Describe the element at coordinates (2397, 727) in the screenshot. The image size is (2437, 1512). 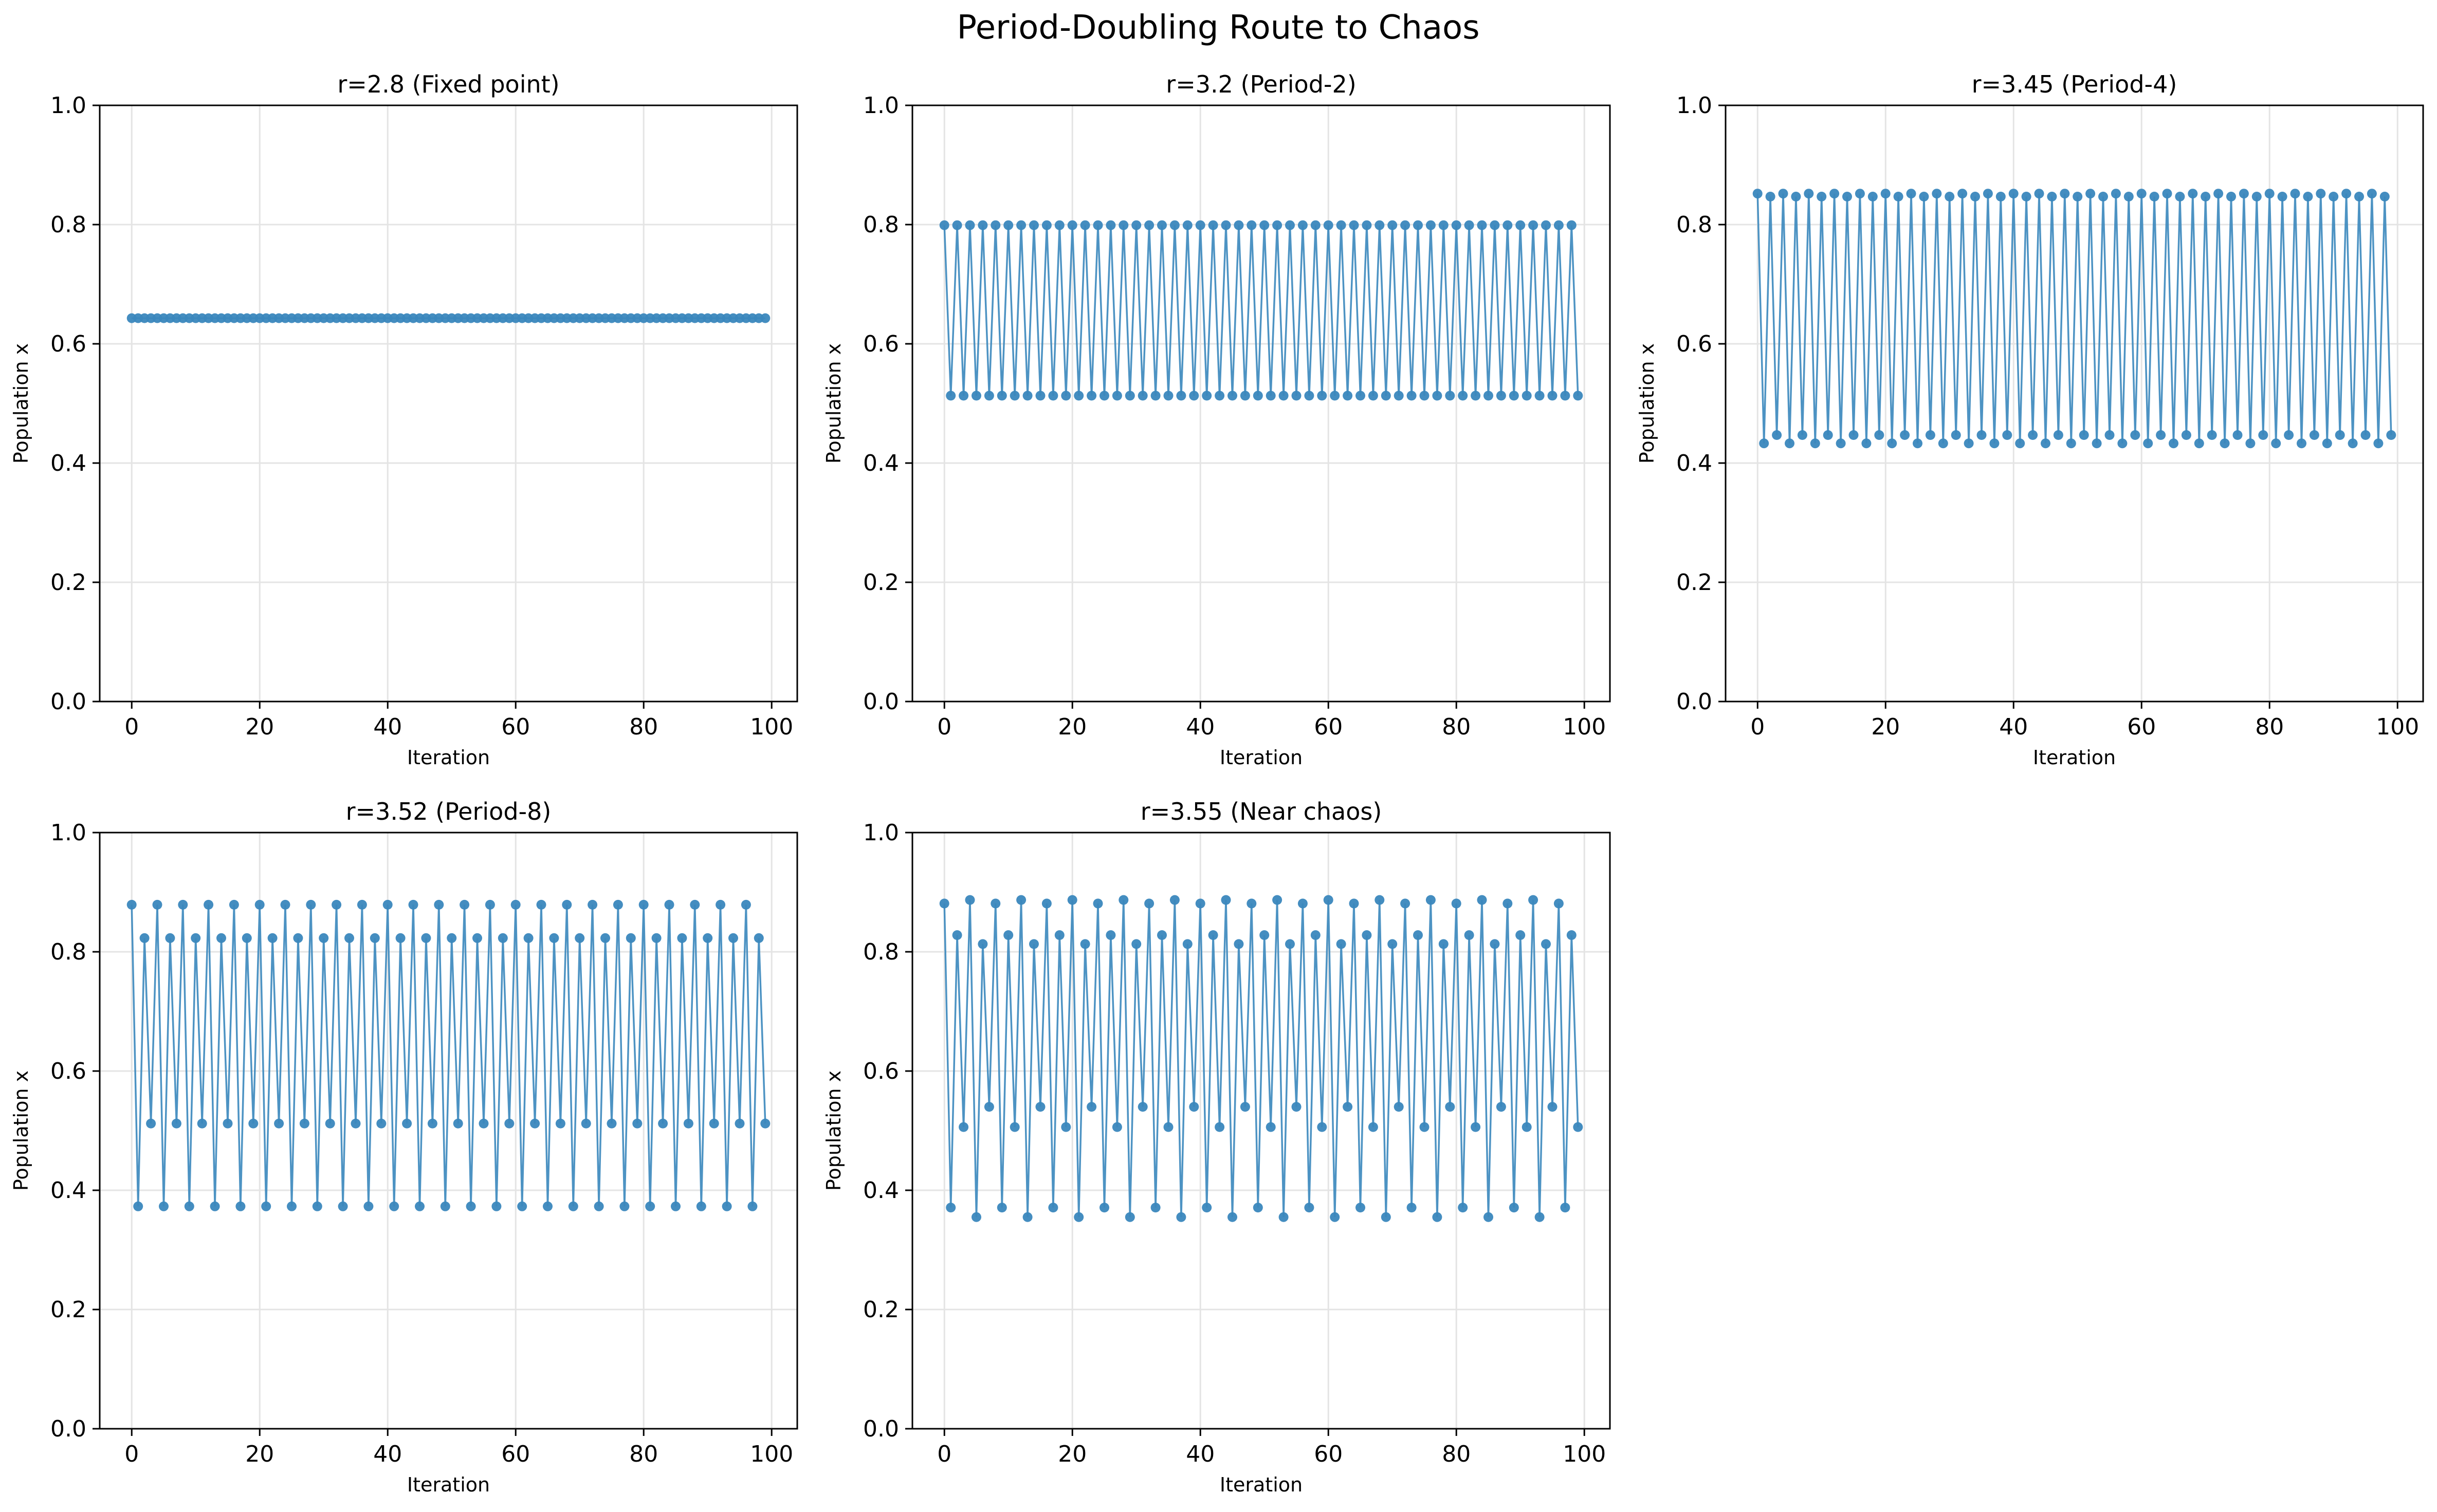
I see `x-tick-label: 100` at that location.